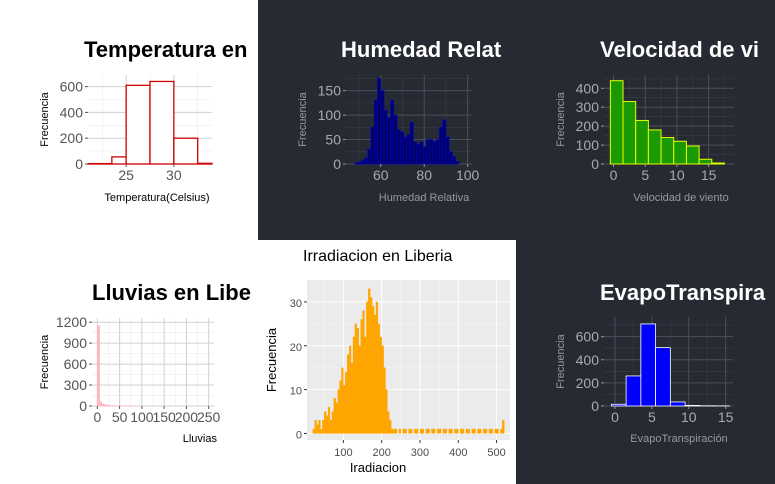 This screenshot has height=484, width=775. What do you see at coordinates (588, 360) in the screenshot?
I see `y-tick-label: 400` at bounding box center [588, 360].